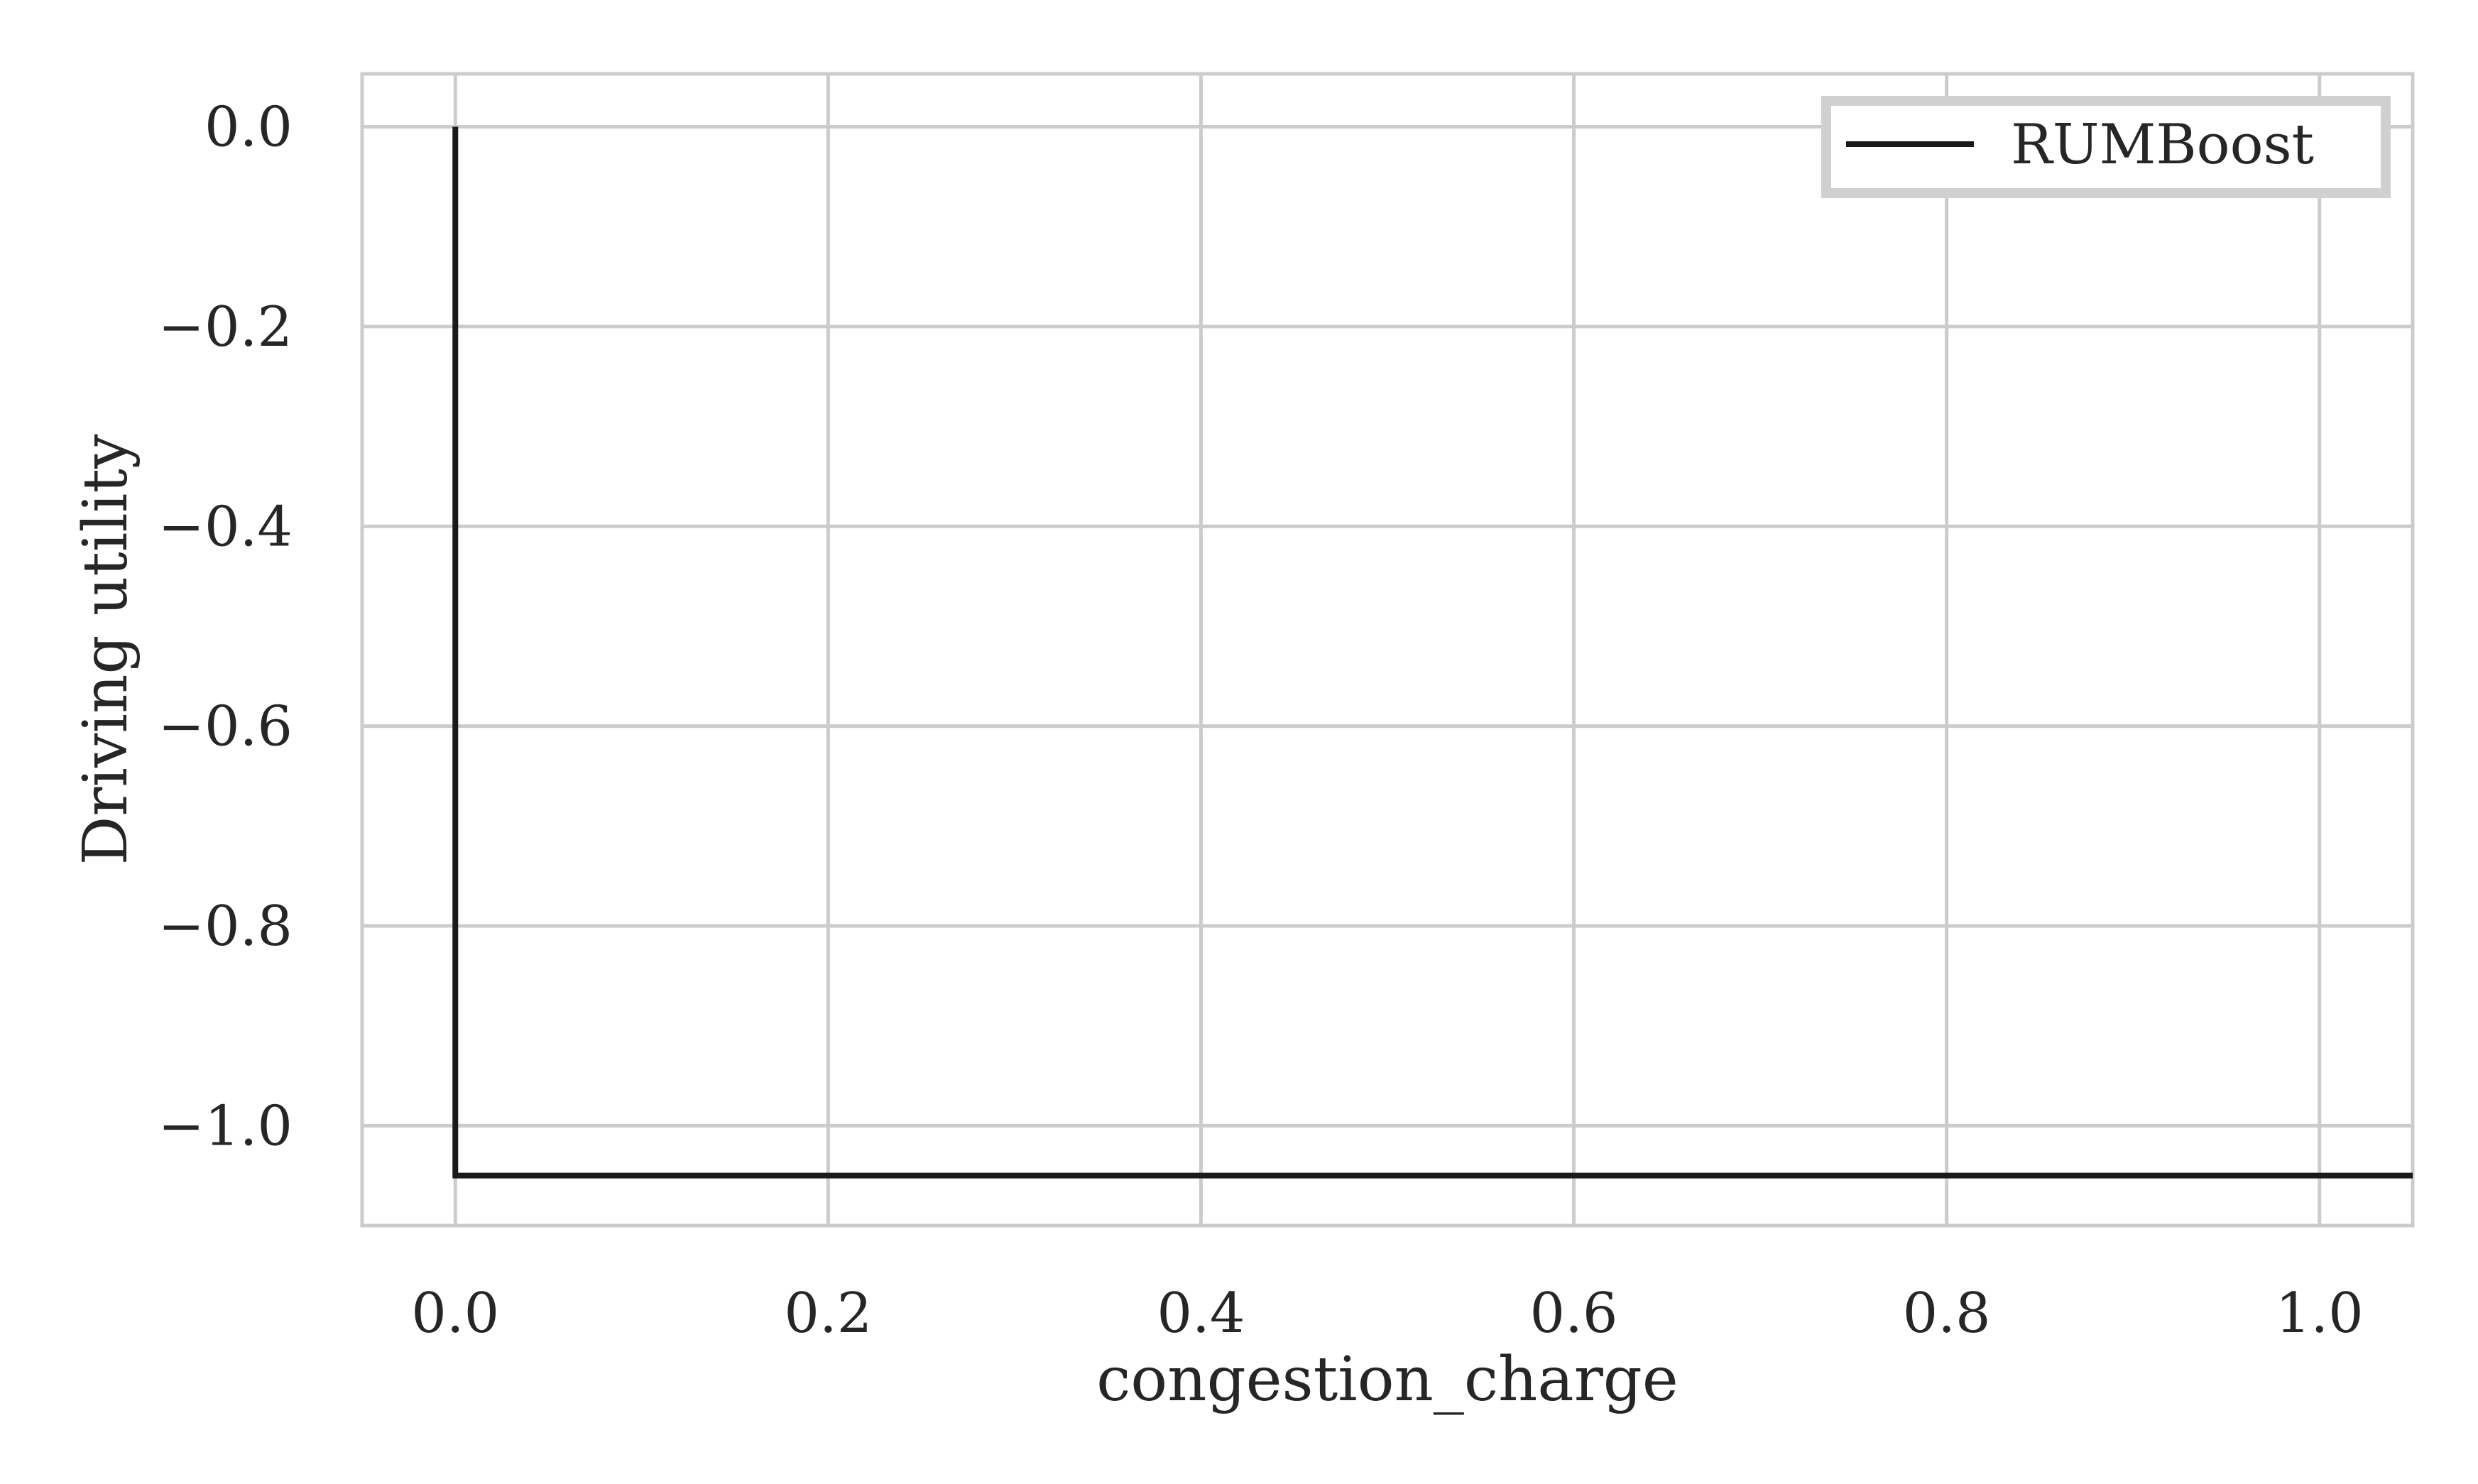 The image size is (2478, 1484). I want to click on y-tick-label: −0.2, so click(225, 327).